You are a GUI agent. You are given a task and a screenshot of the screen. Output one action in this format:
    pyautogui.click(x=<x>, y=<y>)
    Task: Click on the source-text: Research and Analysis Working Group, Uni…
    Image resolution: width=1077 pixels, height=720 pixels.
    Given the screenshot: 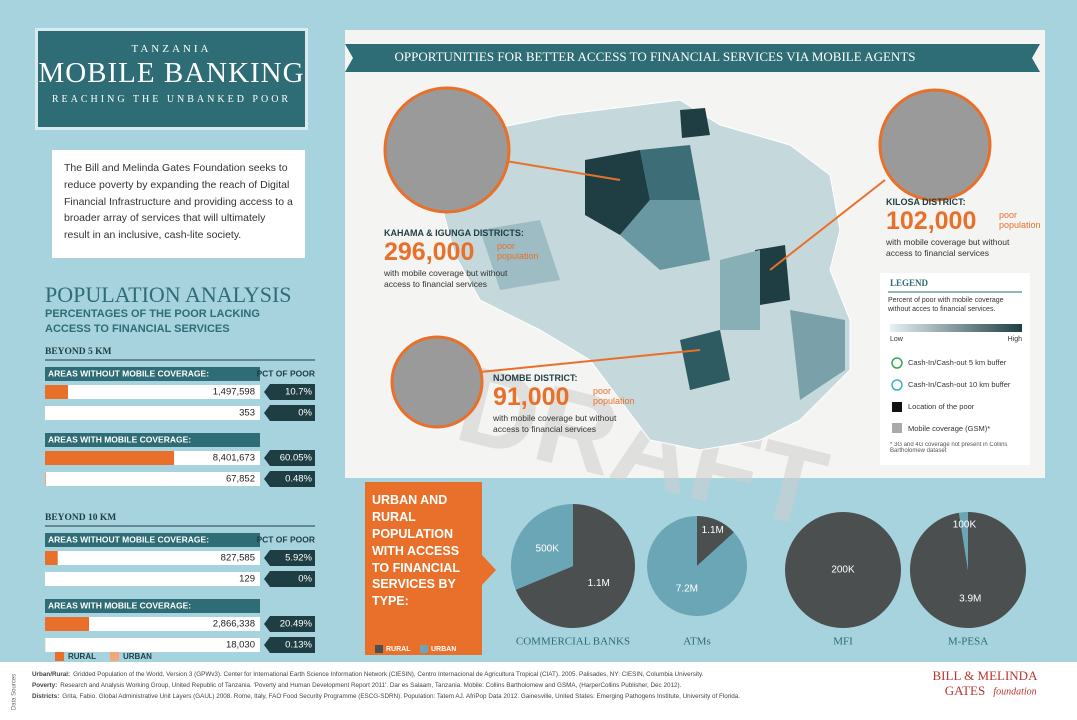 What is the action you would take?
    pyautogui.click(x=370, y=685)
    